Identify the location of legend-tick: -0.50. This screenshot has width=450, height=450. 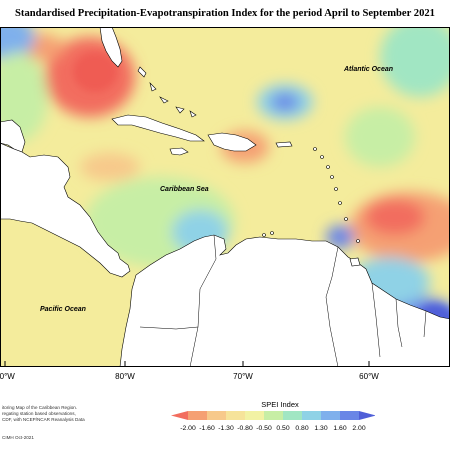
(264, 428).